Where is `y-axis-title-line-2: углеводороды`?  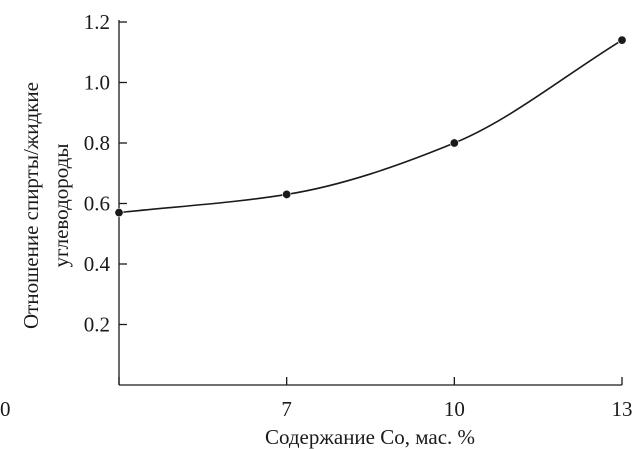 y-axis-title-line-2: углеводороды is located at coordinates (61, 206).